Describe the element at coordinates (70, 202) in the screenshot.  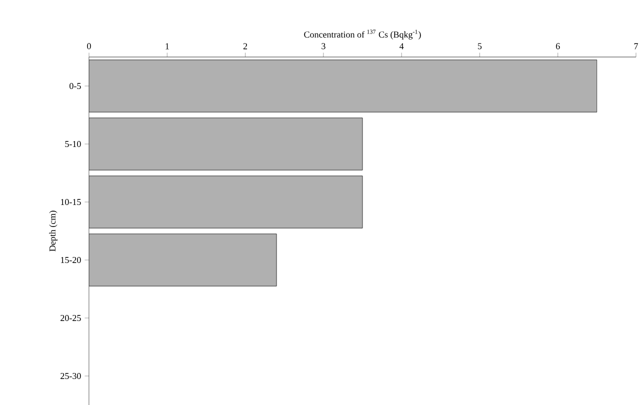
I see `y-tick-label: 10-15` at that location.